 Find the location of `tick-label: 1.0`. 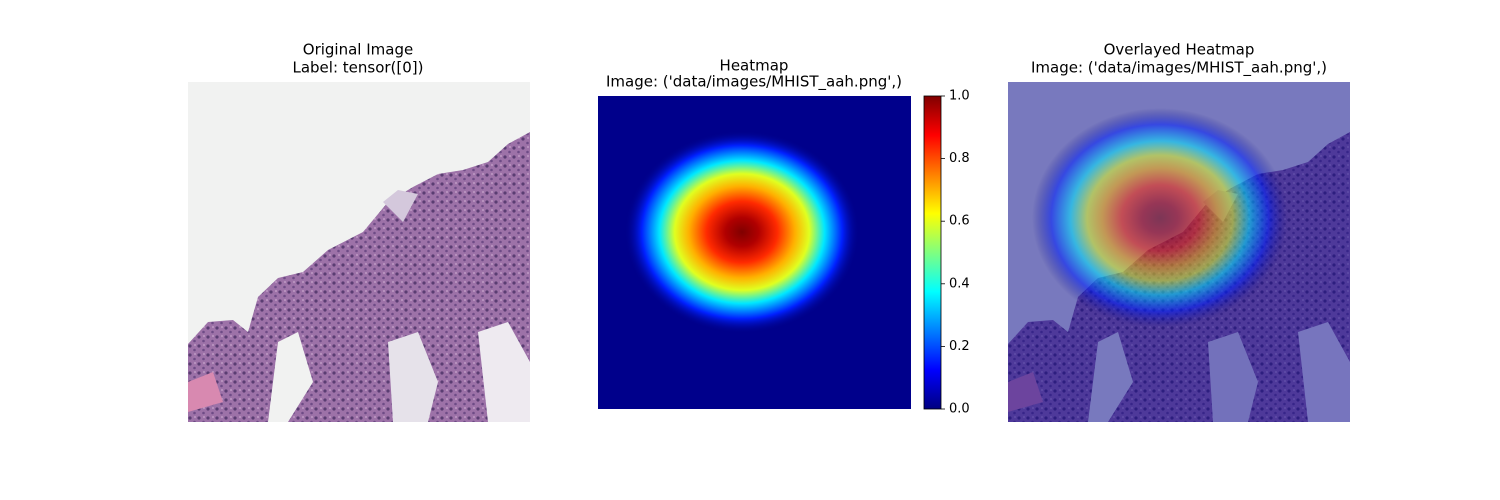

tick-label: 1.0 is located at coordinates (959, 96).